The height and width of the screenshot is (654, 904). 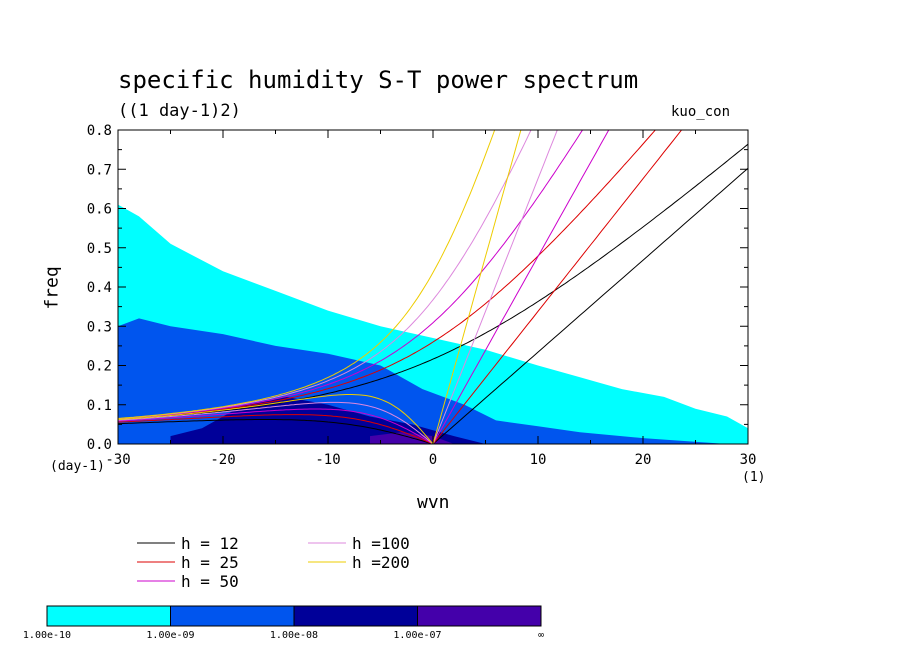 I want to click on curve-rossby-h200, so click(x=276, y=419).